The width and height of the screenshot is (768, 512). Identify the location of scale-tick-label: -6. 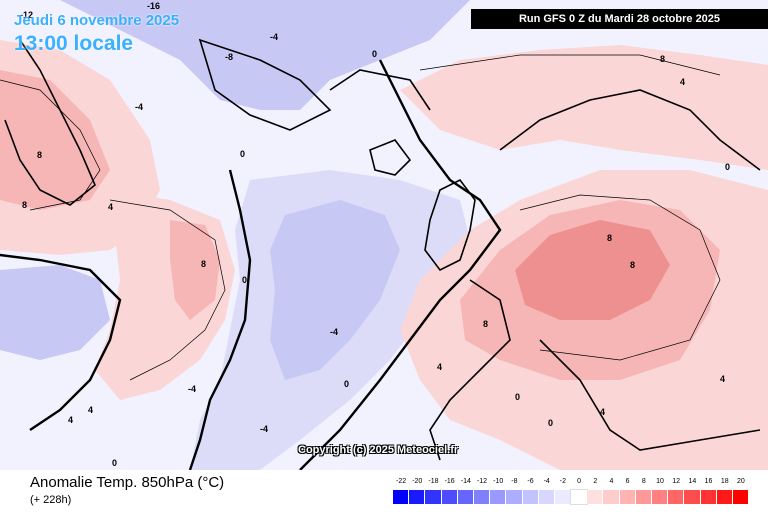
(530, 481).